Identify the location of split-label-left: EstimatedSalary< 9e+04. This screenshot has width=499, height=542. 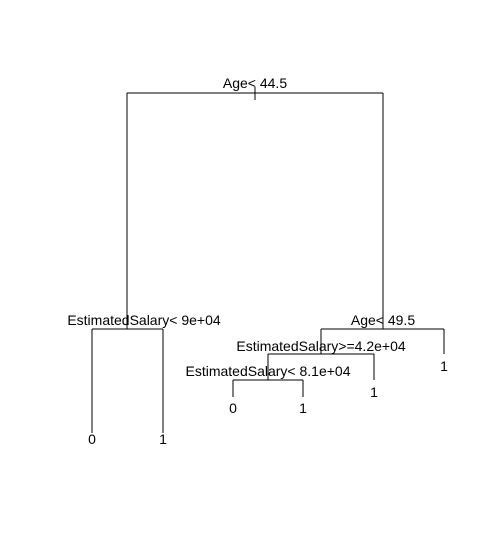
(144, 320).